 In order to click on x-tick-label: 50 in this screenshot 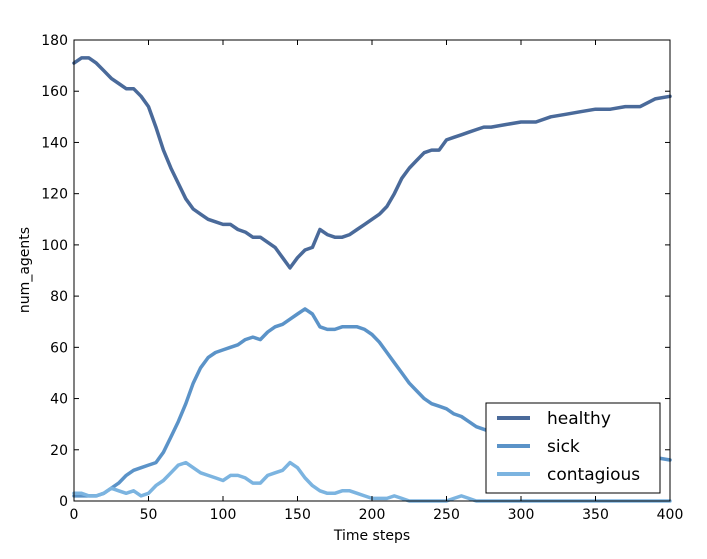, I will do `click(149, 515)`.